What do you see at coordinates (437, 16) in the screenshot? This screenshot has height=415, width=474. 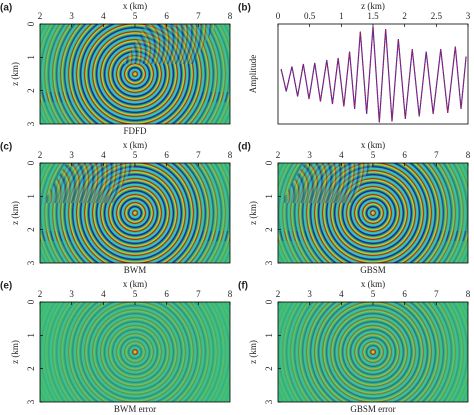 I see `x-tick-label: 2.5` at bounding box center [437, 16].